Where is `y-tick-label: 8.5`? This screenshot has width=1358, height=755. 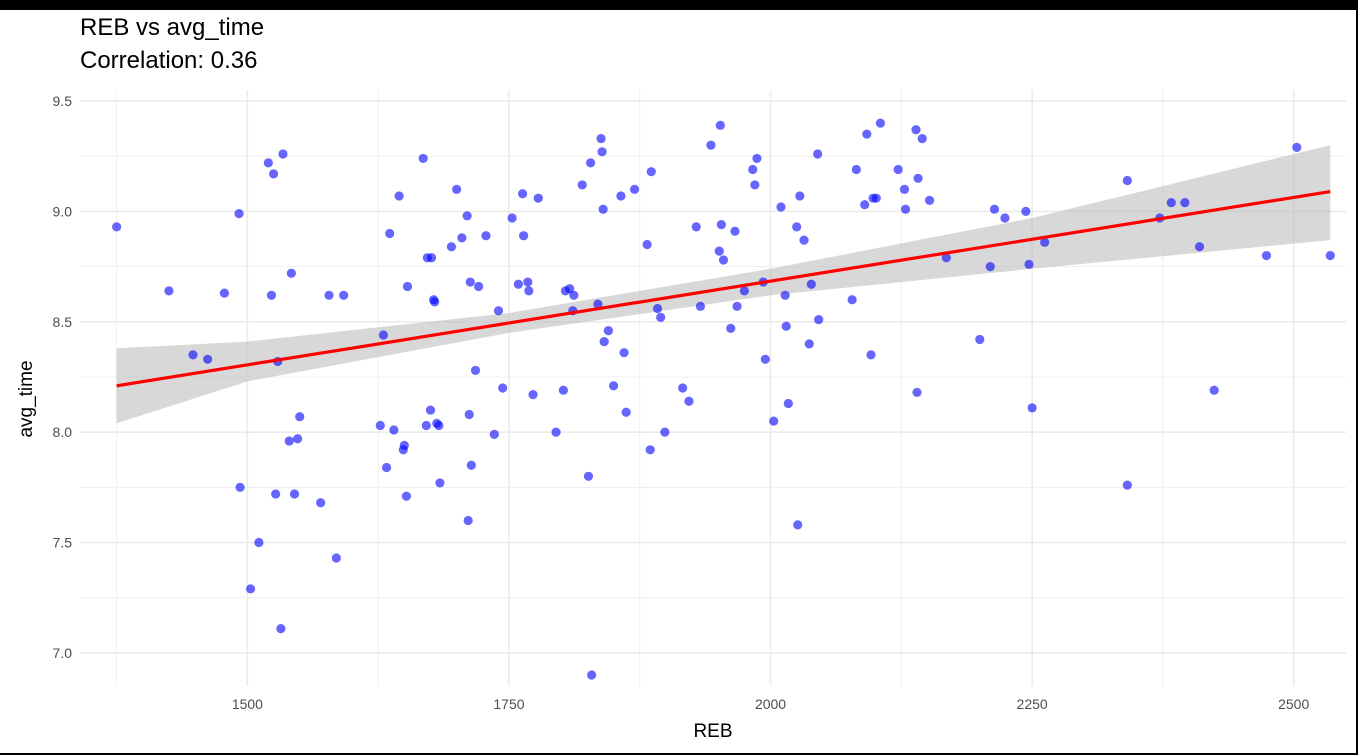
y-tick-label: 8.5 is located at coordinates (63, 322).